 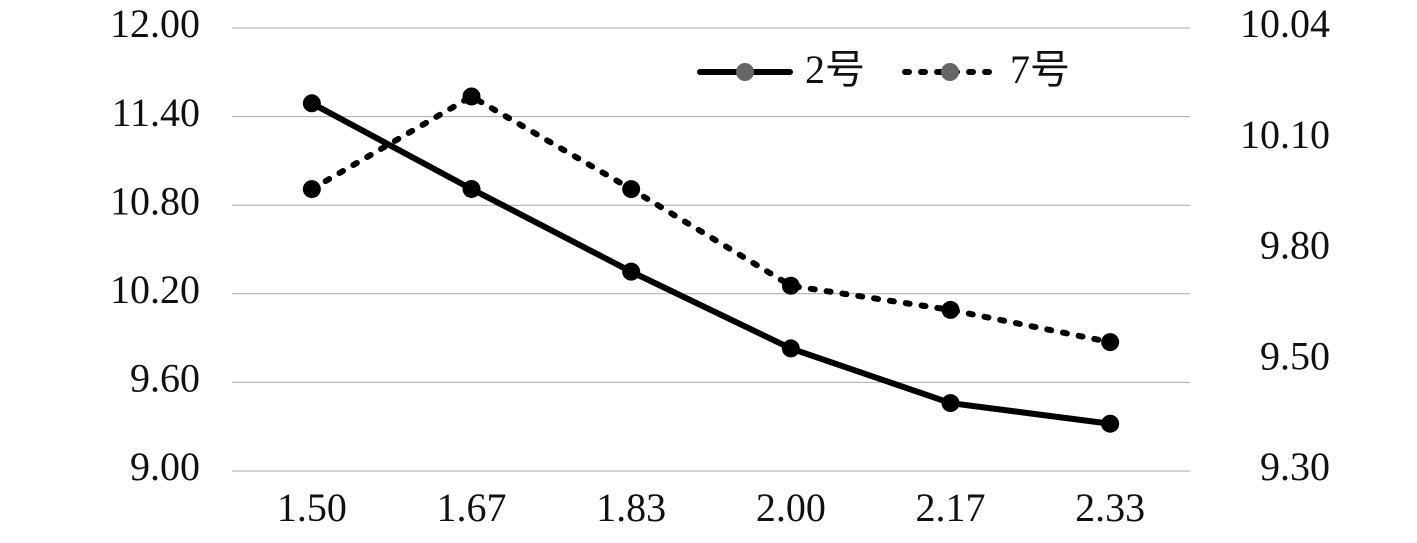 What do you see at coordinates (155, 200) in the screenshot?
I see `y-tick-label: 10.80` at bounding box center [155, 200].